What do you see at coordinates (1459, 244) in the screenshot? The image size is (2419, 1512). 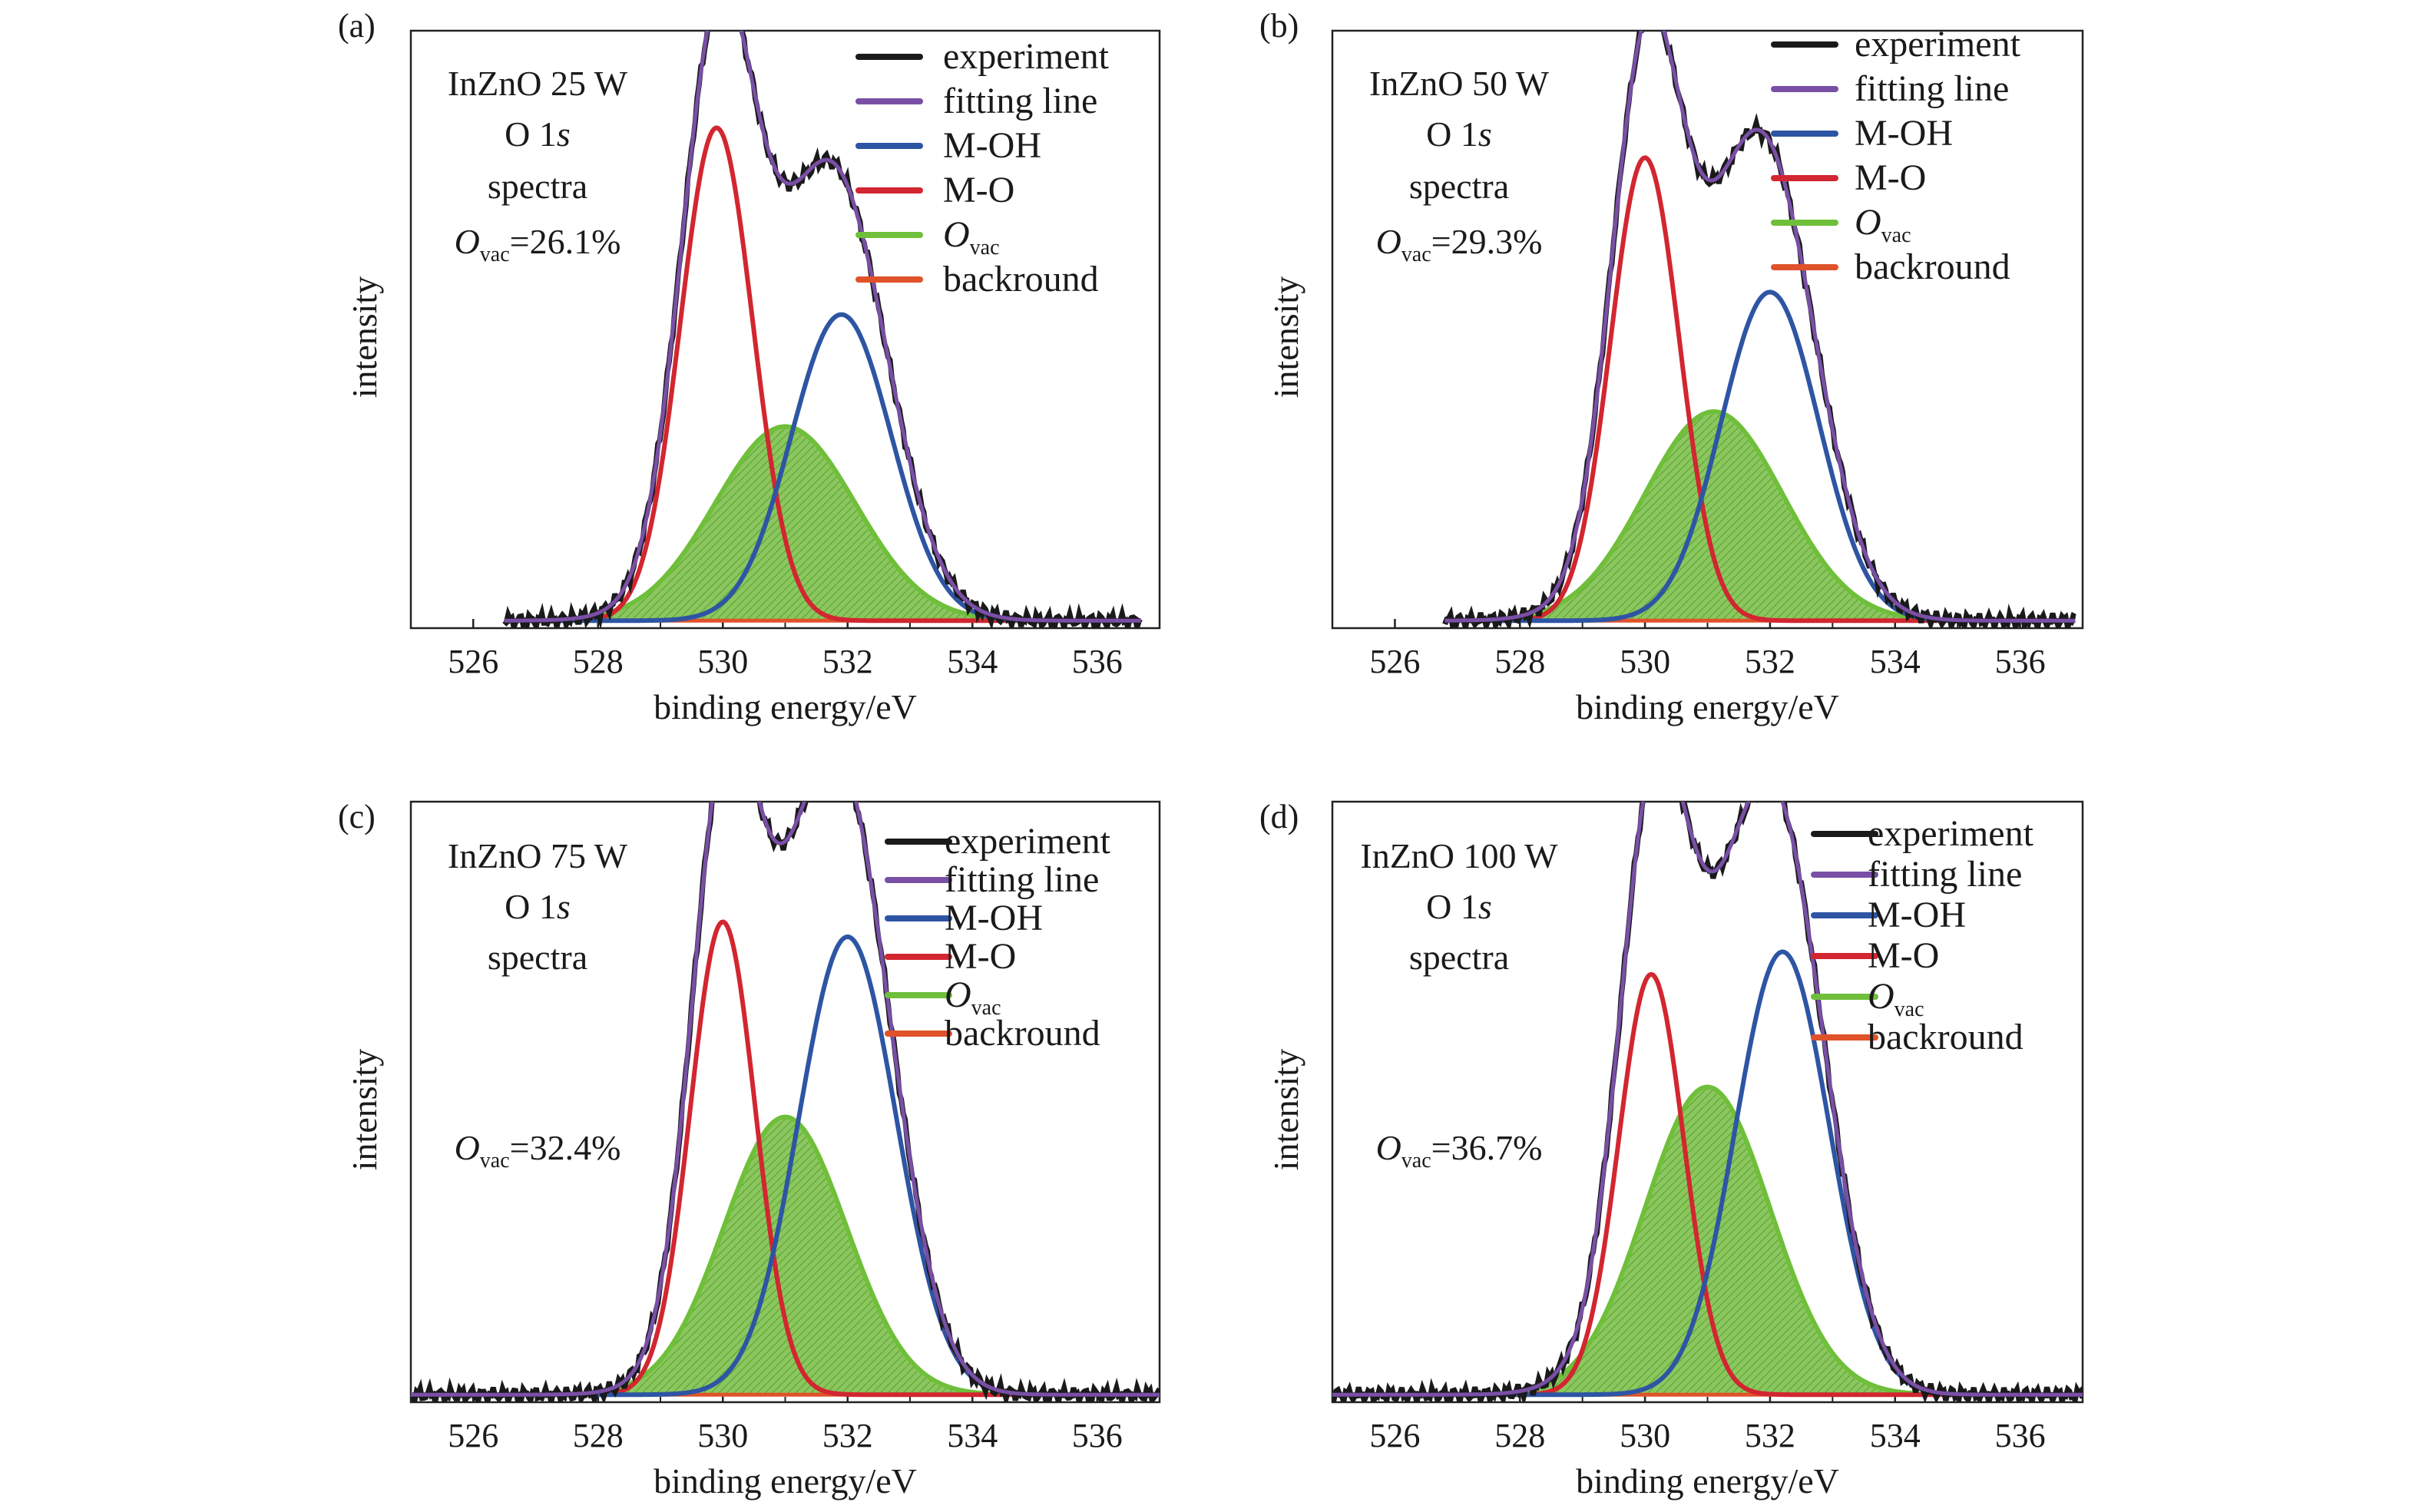 I see `annotation-ovac: Ovac=29.3%` at bounding box center [1459, 244].